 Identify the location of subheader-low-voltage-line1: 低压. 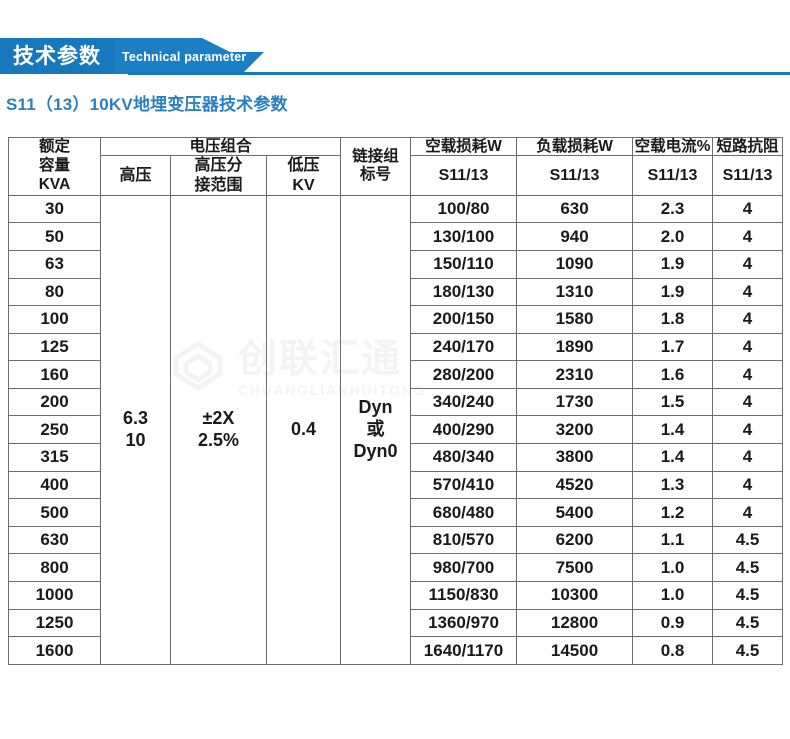
(303, 166).